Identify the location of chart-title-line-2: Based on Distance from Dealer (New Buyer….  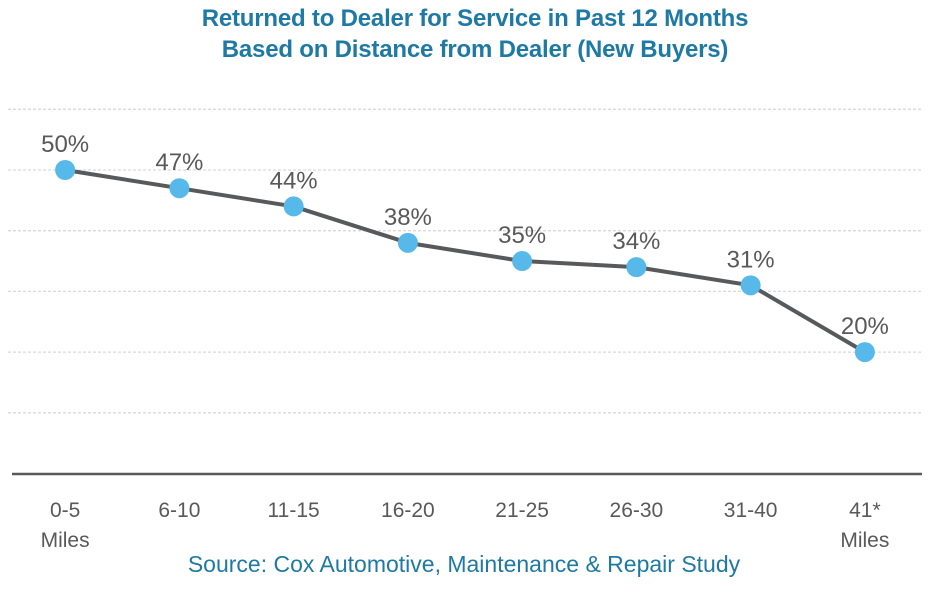
(475, 49).